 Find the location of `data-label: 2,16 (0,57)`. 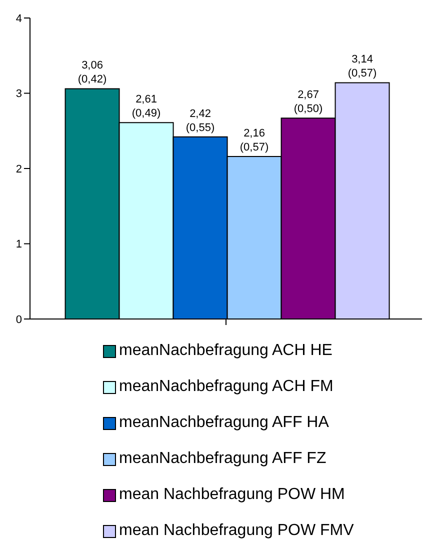

data-label: 2,16 (0,57) is located at coordinates (254, 140).